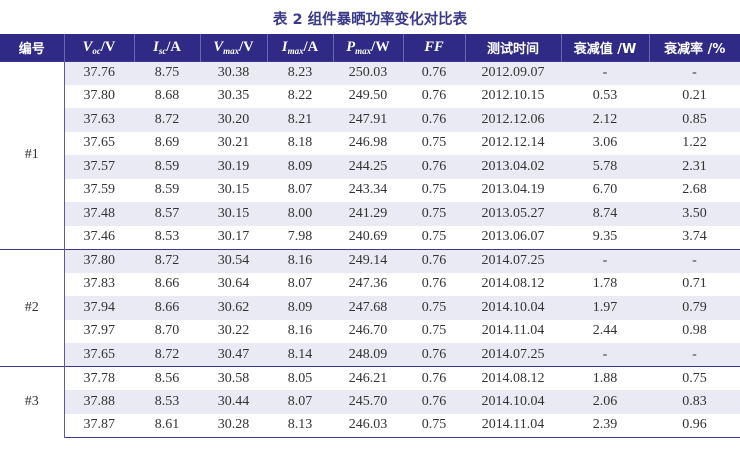 This screenshot has width=740, height=452. What do you see at coordinates (167, 190) in the screenshot?
I see `isc-cell: 8.59` at bounding box center [167, 190].